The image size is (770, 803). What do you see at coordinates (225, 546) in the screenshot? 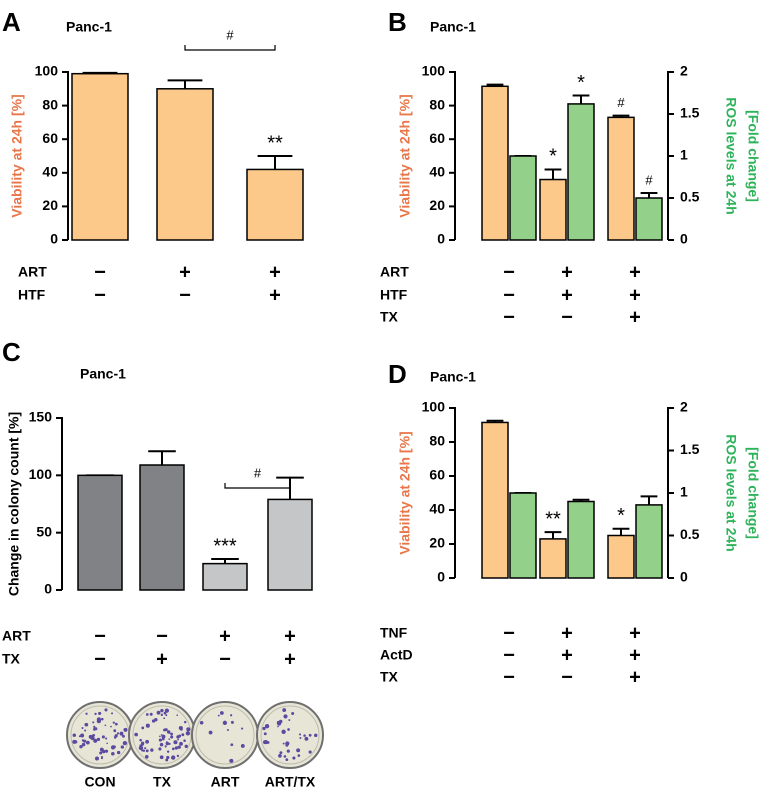
I see `significance: ***` at bounding box center [225, 546].